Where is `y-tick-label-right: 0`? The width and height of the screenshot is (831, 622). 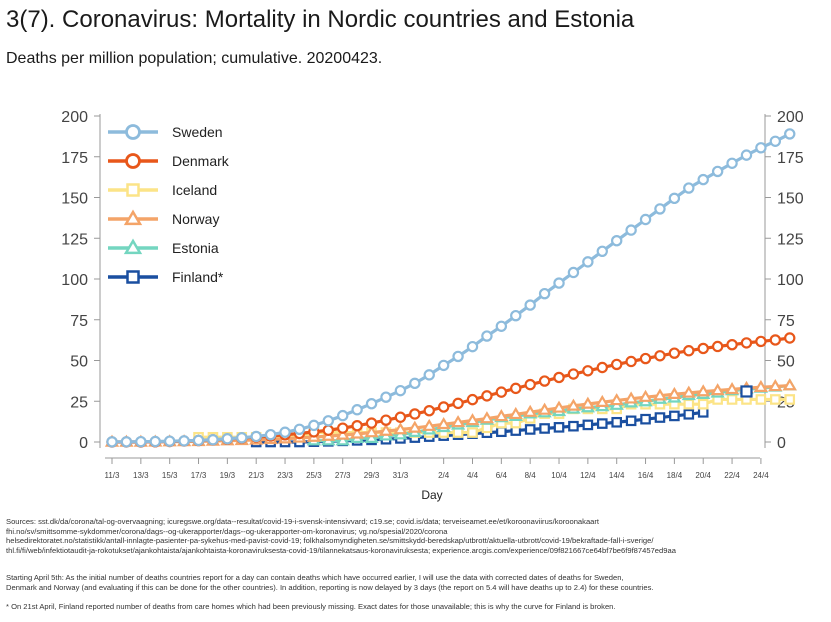
y-tick-label-right: 0 is located at coordinates (781, 443).